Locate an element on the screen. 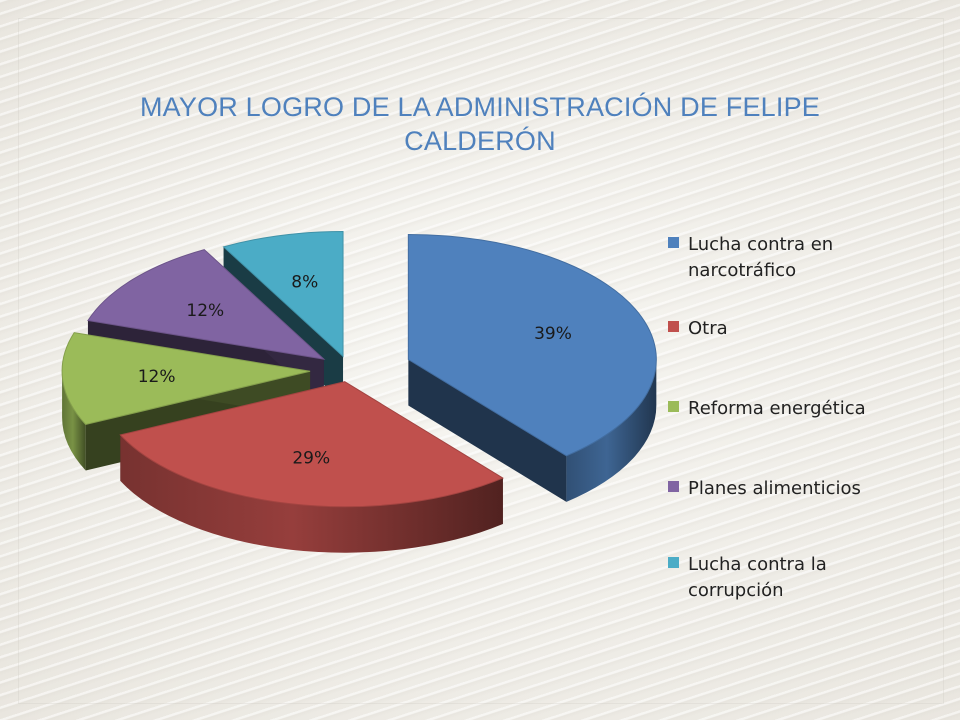 This screenshot has height=720, width=960. legend-label-line: Reforma energética is located at coordinates (777, 408).